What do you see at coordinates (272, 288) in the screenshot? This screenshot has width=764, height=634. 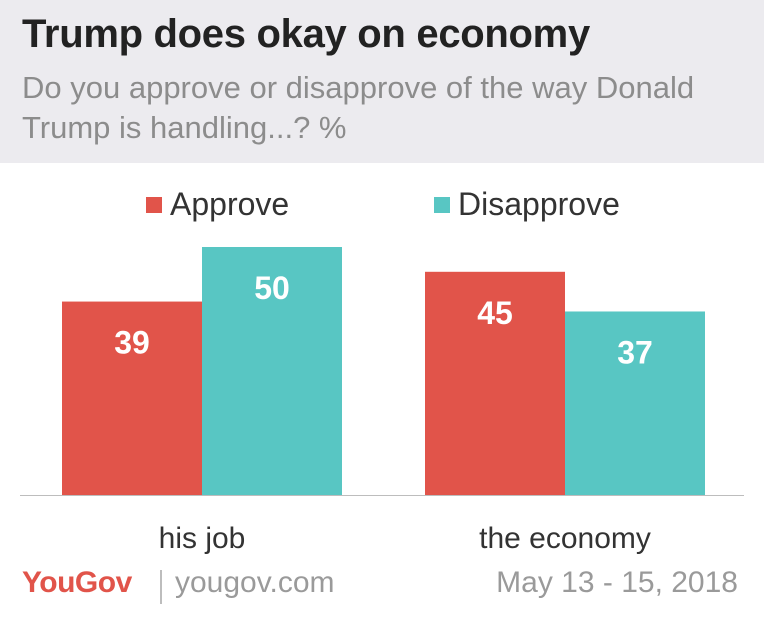 I see `bar-value-his-job-disapprove: 50` at bounding box center [272, 288].